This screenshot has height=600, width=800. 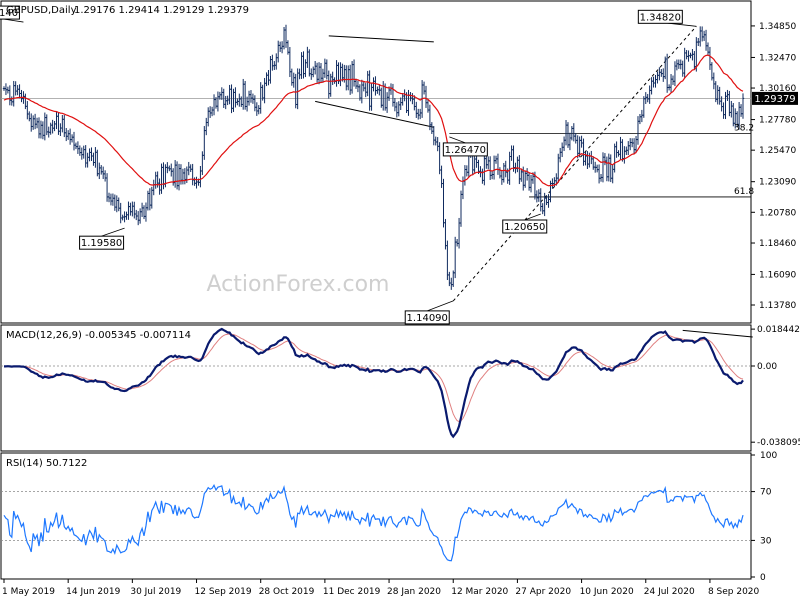 I want to click on pivot-label: 1.26470, so click(x=465, y=150).